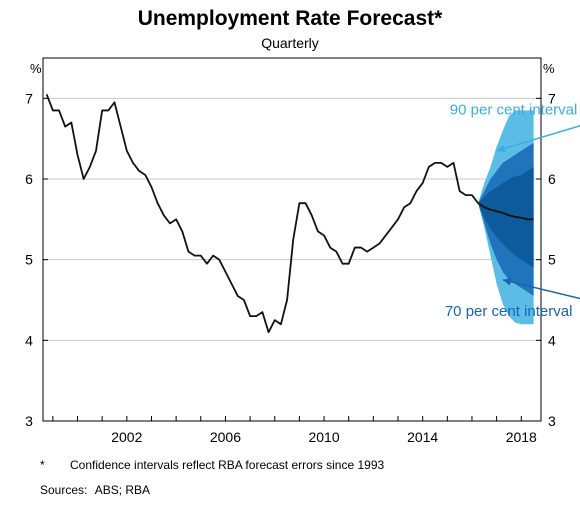 This screenshot has height=508, width=580. What do you see at coordinates (514, 109) in the screenshot?
I see `annotation-label-0: 90 per cent interval` at bounding box center [514, 109].